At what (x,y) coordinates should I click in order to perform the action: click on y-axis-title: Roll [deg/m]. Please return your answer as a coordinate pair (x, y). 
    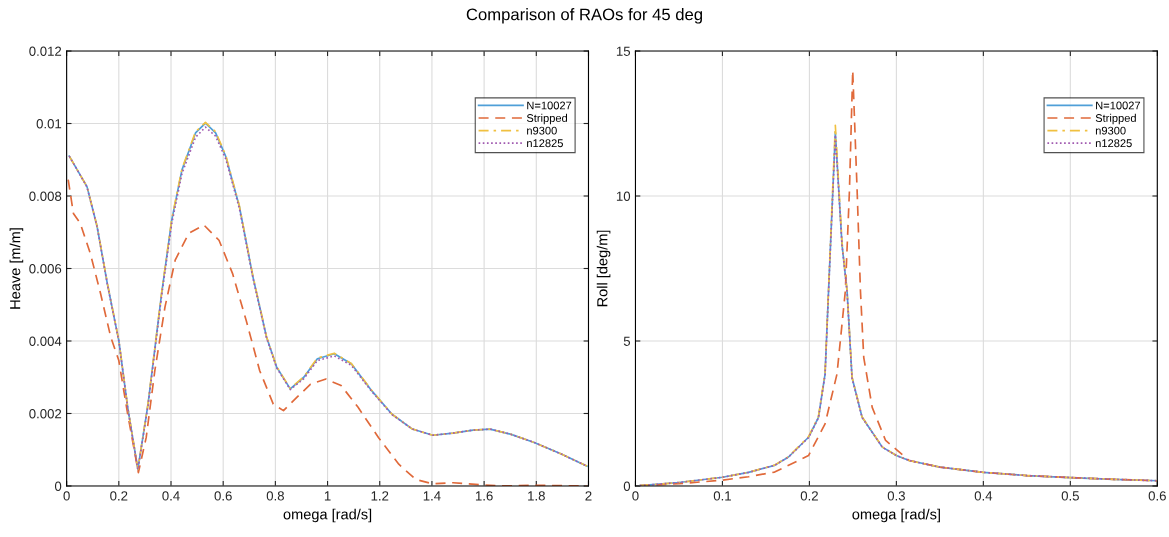
    Looking at the image, I should click on (603, 268).